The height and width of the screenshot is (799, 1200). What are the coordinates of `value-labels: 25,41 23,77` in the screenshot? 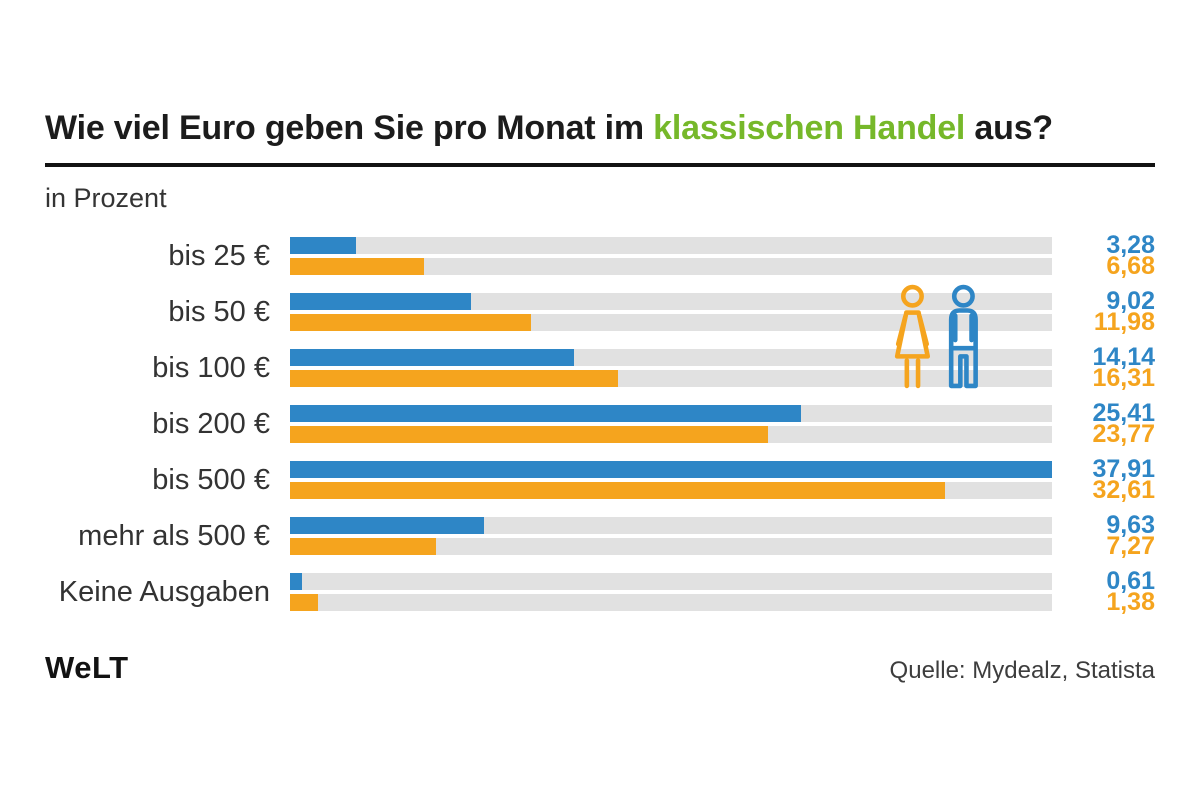 It's located at (1103, 423).